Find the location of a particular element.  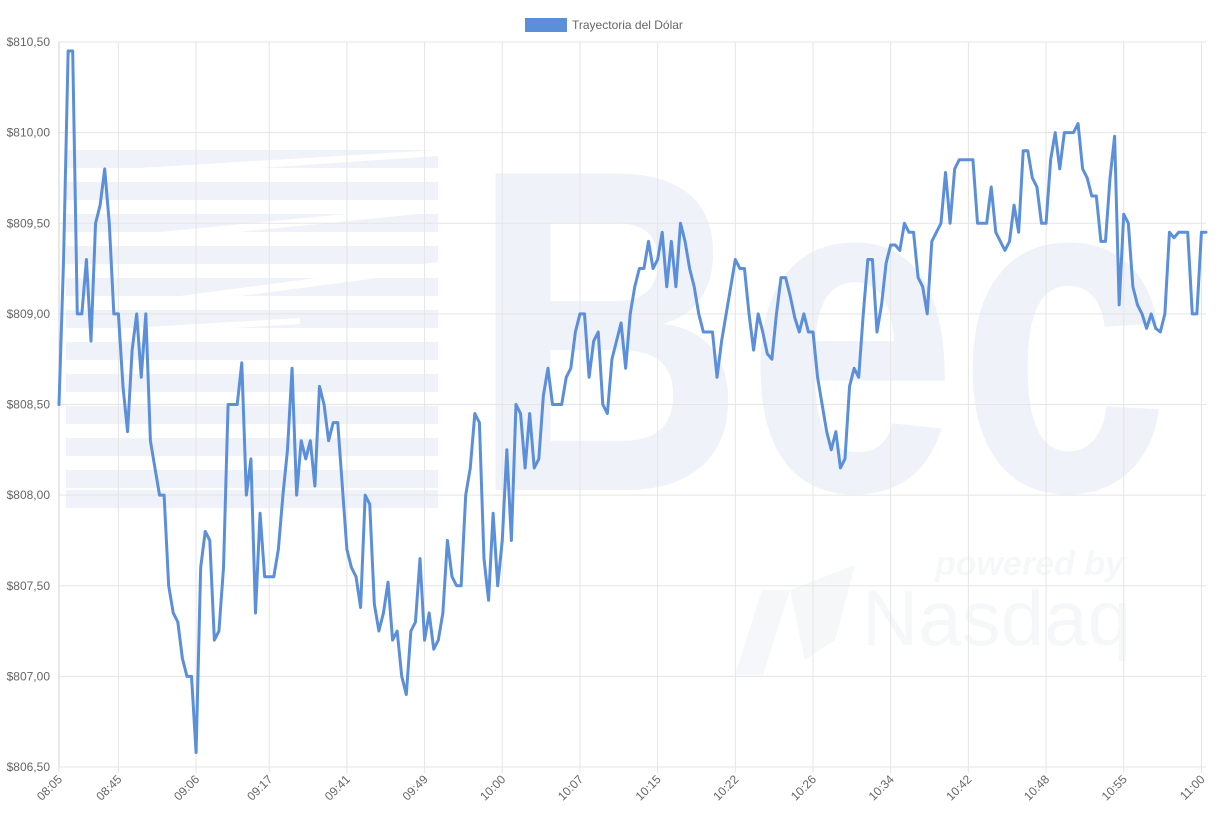

x-tick-label: 08:45 is located at coordinates (108, 787).